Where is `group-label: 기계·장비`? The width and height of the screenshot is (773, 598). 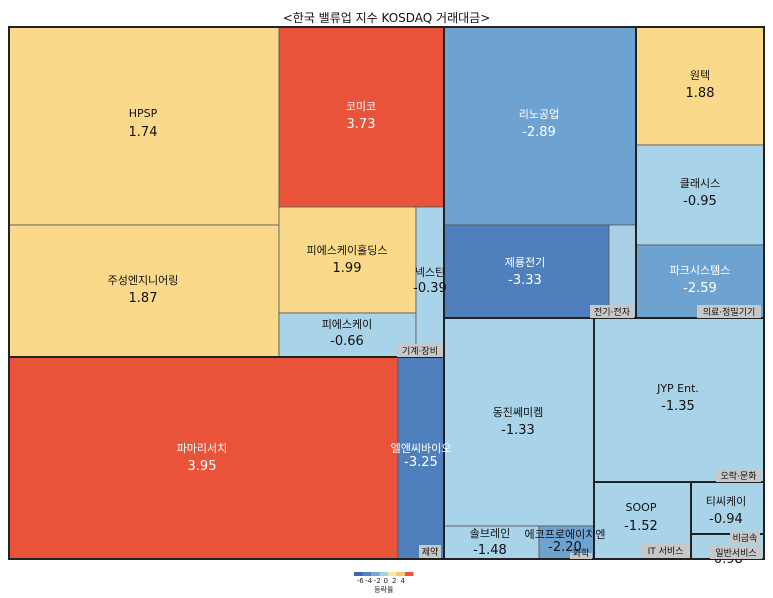
group-label: 기계·장비 is located at coordinates (420, 351).